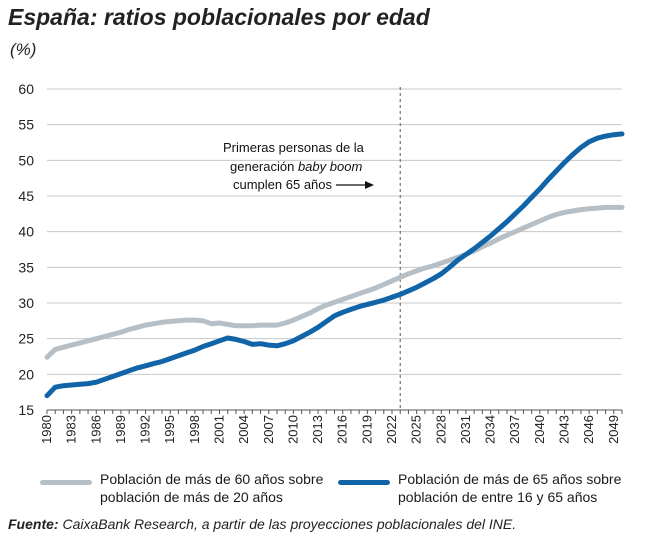 The image size is (650, 545). Describe the element at coordinates (26, 339) in the screenshot. I see `y-tick-label-25: 25` at that location.